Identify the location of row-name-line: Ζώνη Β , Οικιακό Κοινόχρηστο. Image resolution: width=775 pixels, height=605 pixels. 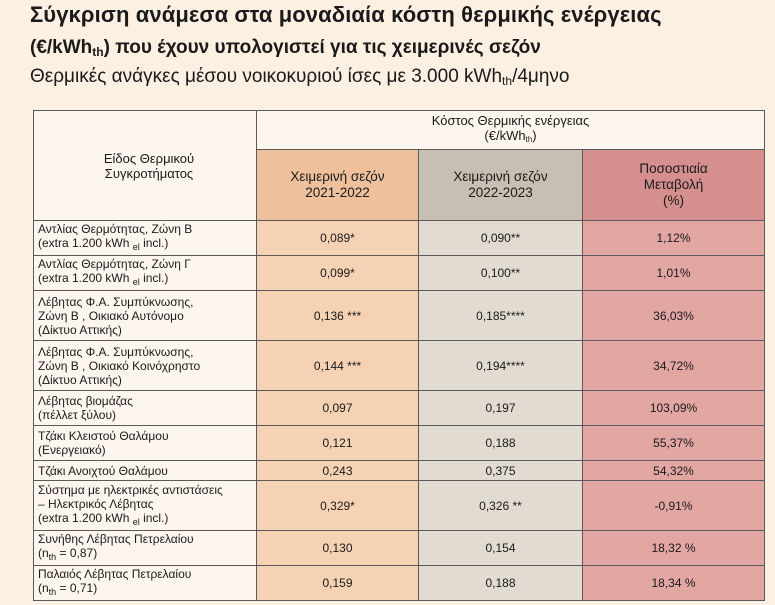
(145, 366).